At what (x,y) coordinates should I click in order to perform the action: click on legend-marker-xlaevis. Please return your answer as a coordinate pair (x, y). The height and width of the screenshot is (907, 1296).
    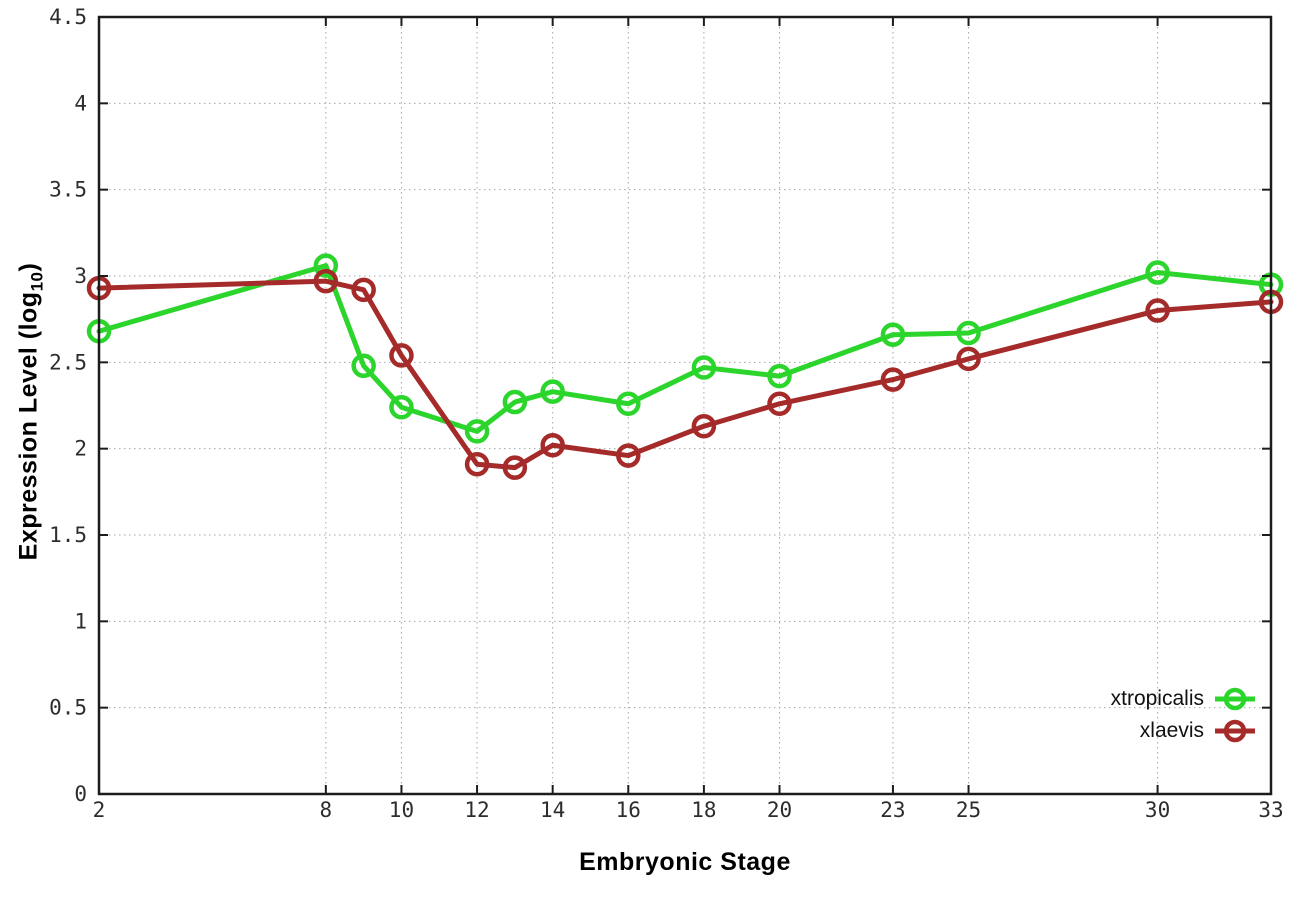
    Looking at the image, I should click on (1235, 731).